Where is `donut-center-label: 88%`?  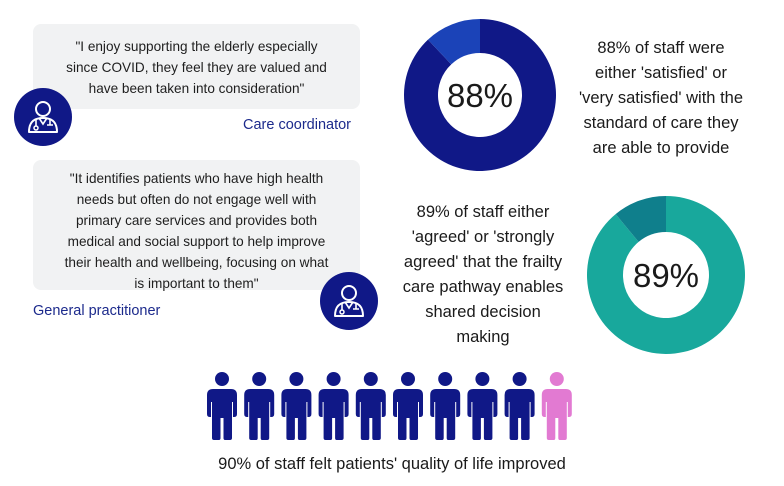 donut-center-label: 88% is located at coordinates (480, 95).